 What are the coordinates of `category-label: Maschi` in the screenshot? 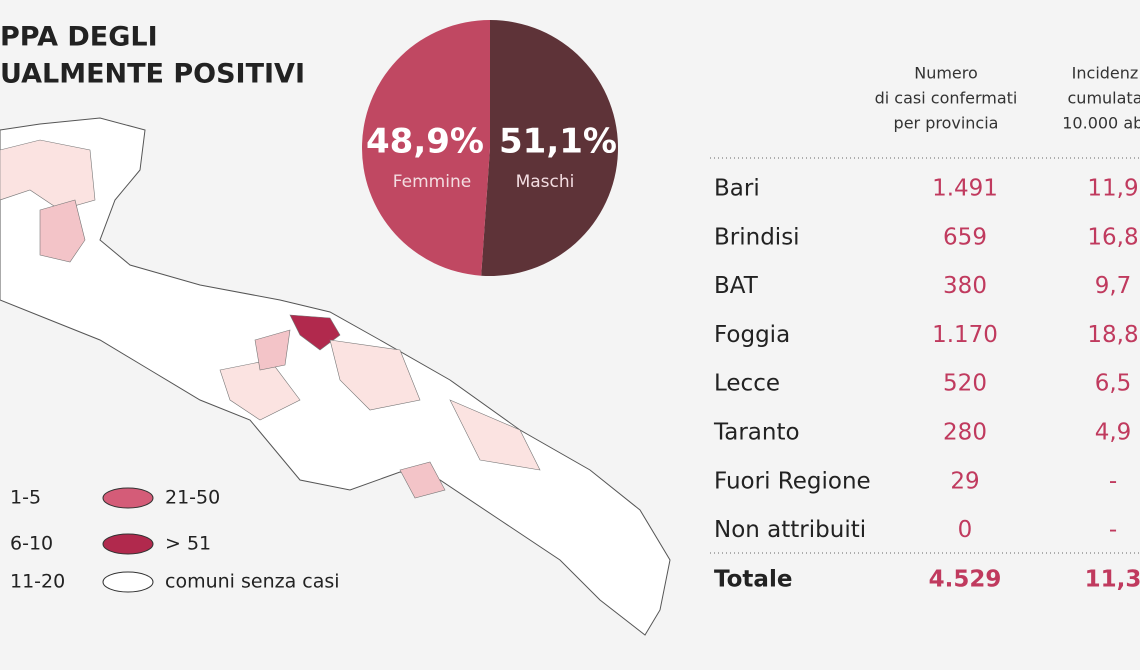 It's located at (545, 182).